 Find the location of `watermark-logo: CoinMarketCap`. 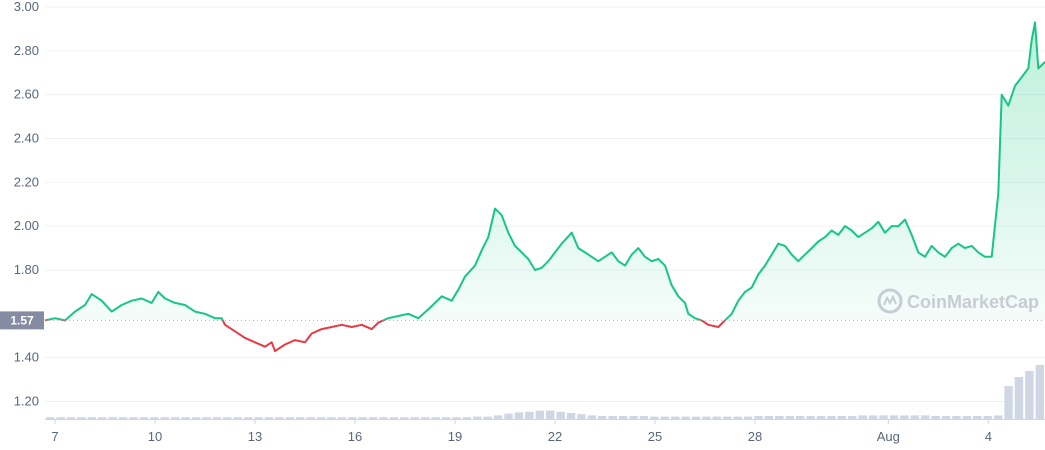

watermark-logo: CoinMarketCap is located at coordinates (958, 301).